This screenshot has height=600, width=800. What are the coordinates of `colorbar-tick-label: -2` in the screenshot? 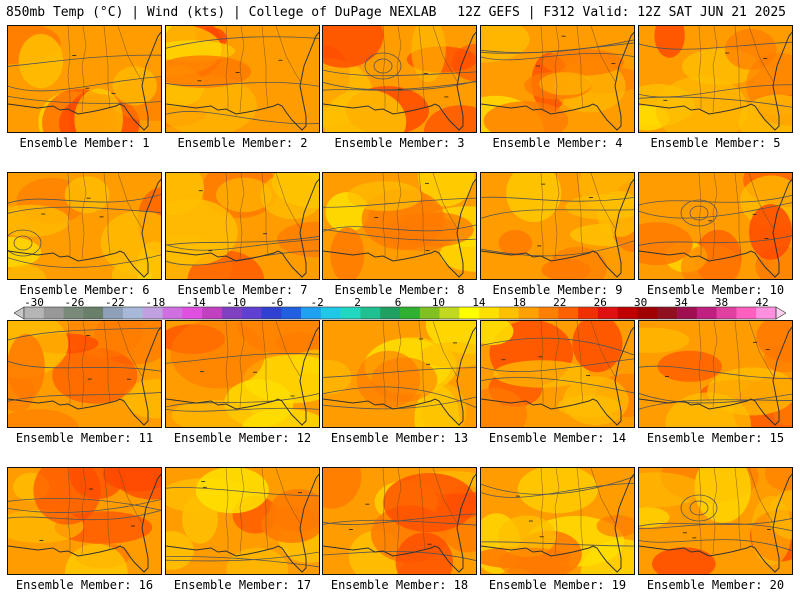 It's located at (317, 302).